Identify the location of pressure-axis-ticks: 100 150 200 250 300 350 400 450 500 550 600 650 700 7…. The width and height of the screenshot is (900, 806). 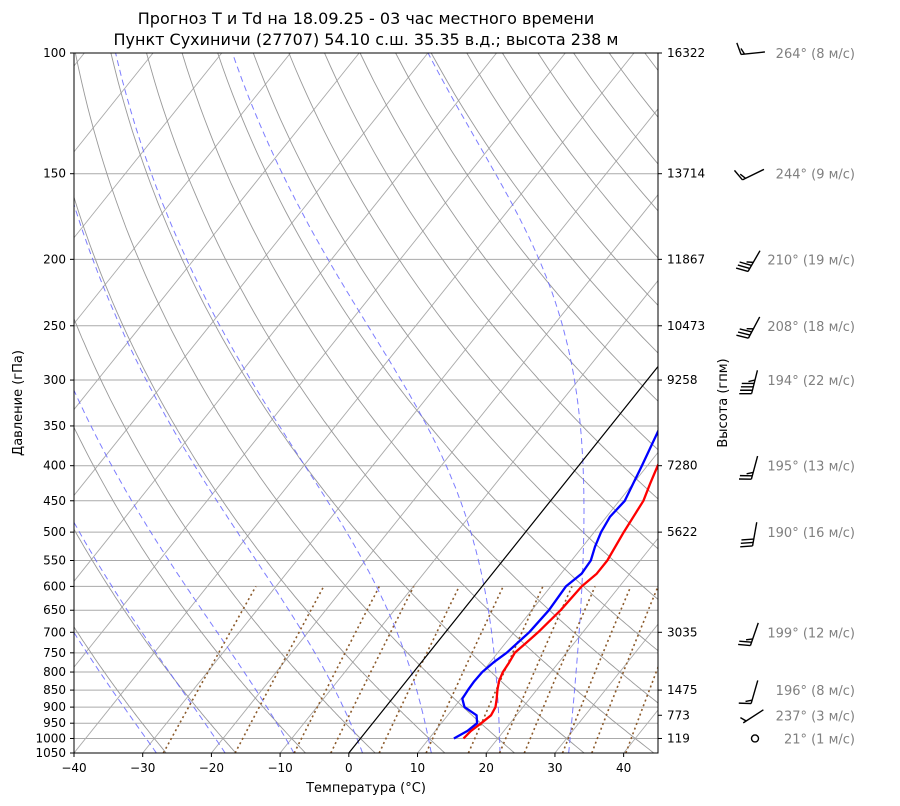
(54, 403).